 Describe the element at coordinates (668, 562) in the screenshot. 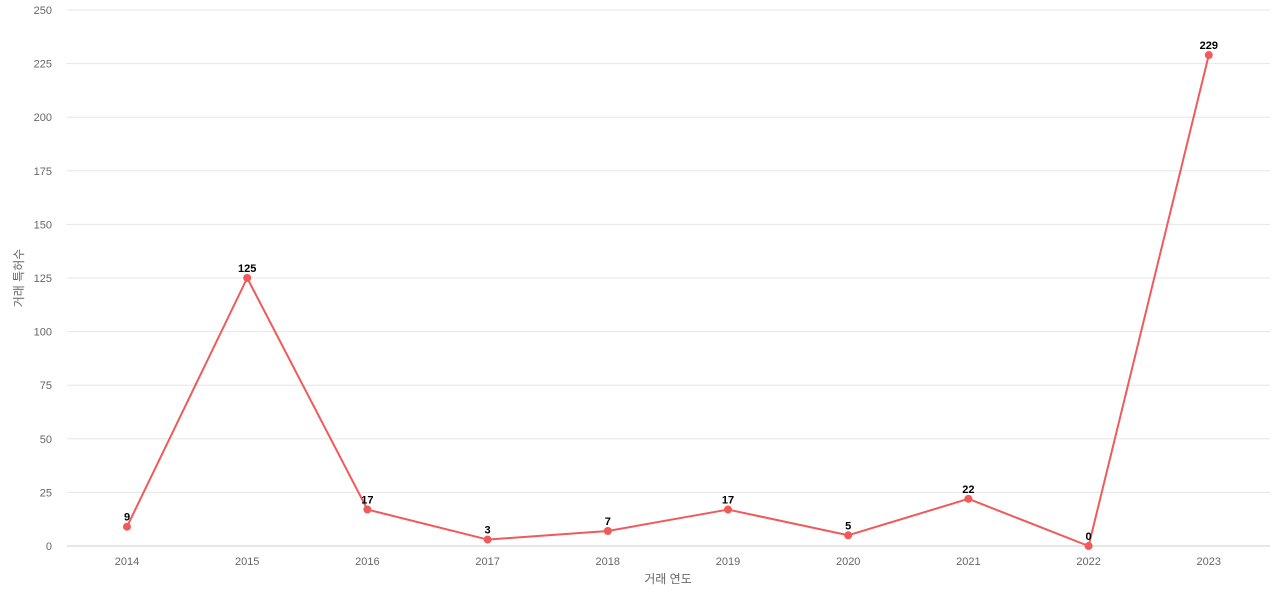

I see `x-tick-labels: 2014 2015 2016 2017 2018 2019 2020 2021 2022 2023` at that location.